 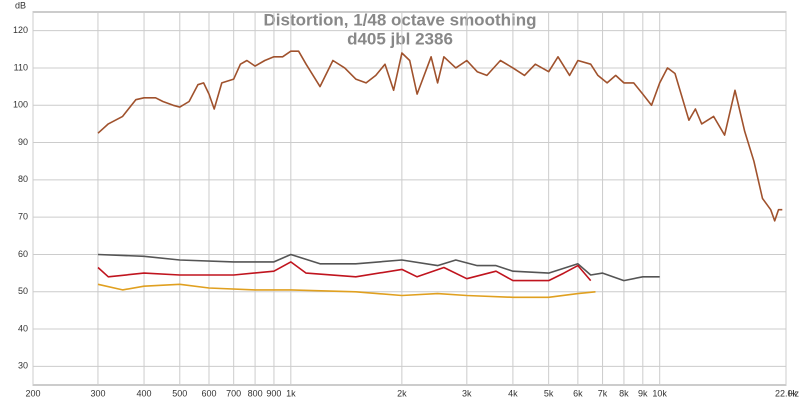 What do you see at coordinates (144, 393) in the screenshot?
I see `x-tick-label: 400` at bounding box center [144, 393].